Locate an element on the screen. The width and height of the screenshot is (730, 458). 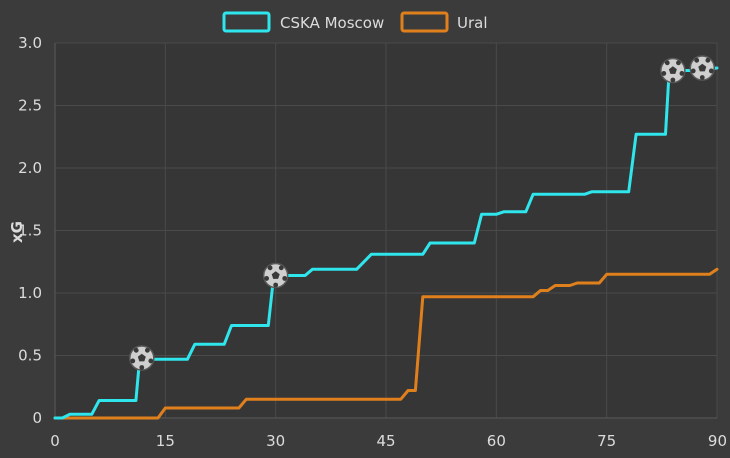
y-tick-label: 2.5 is located at coordinates (30, 106).